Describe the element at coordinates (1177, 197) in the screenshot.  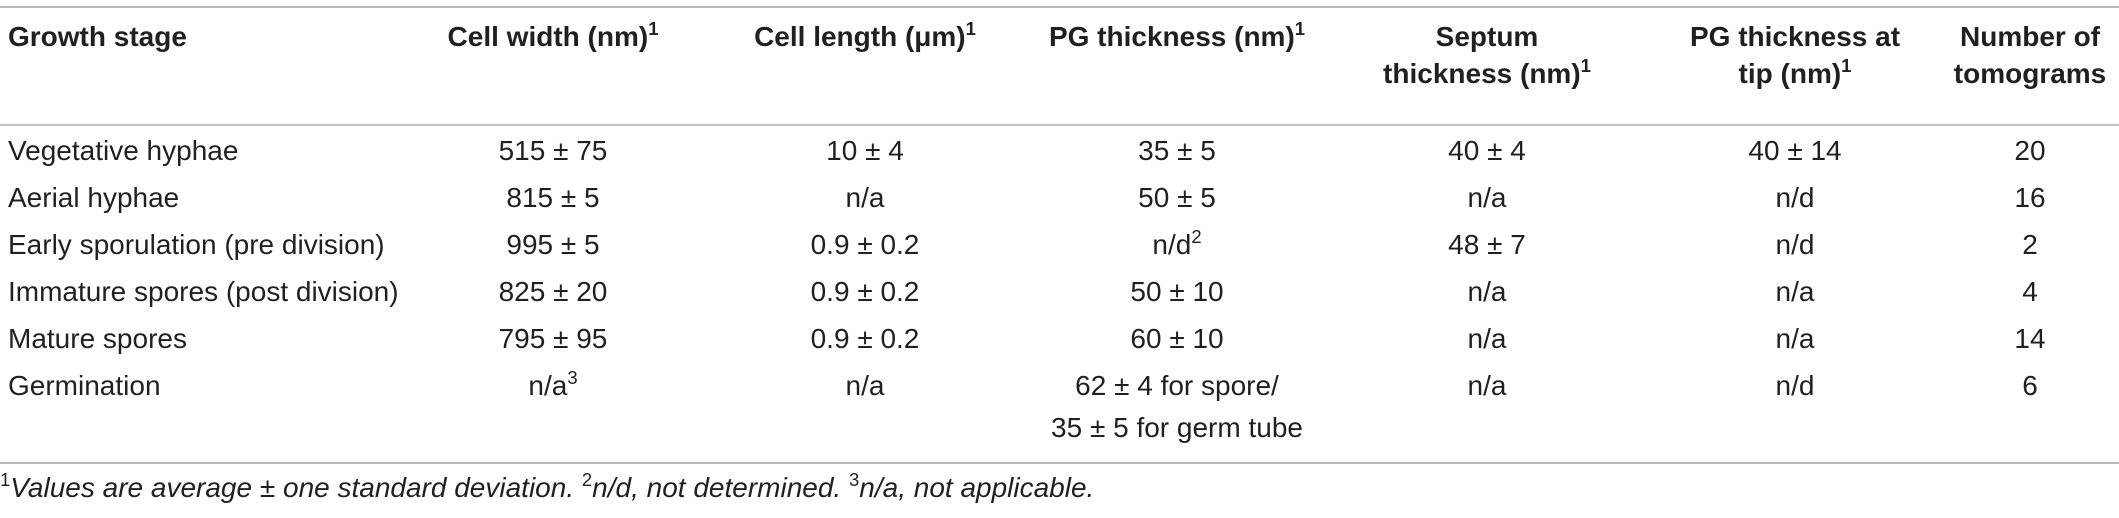
I see `cell-pg-thickness: 50 ± 5` at that location.